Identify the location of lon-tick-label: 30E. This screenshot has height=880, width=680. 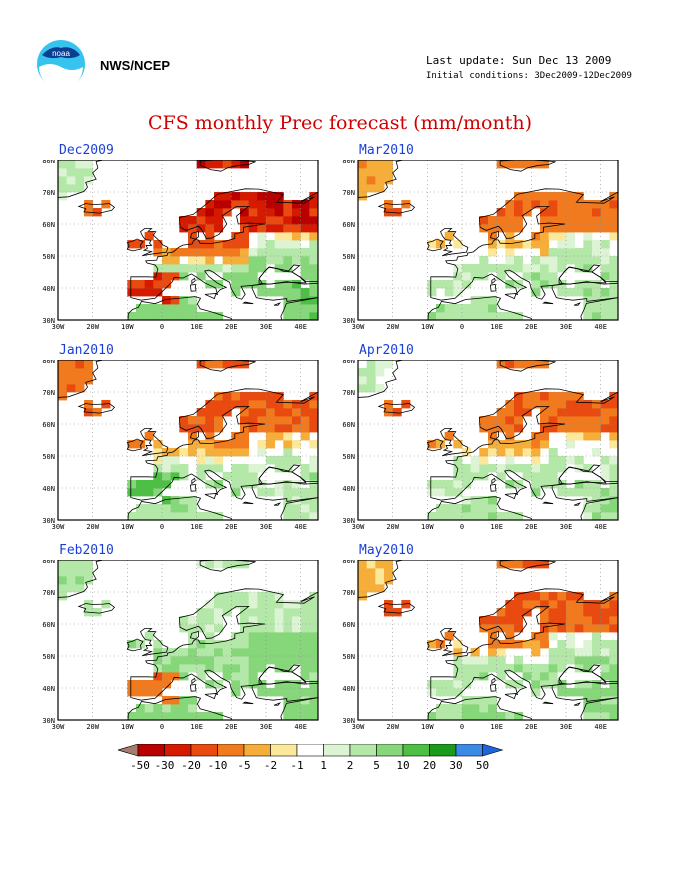
(266, 327).